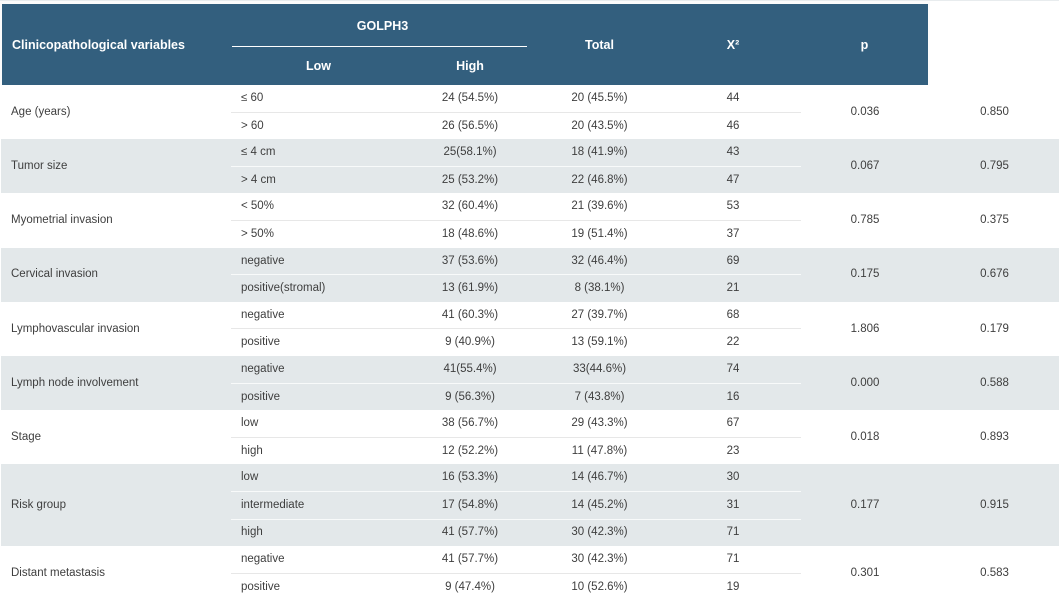 This screenshot has height=593, width=1059. I want to click on variable-cell: Myometrial invasion, so click(62, 220).